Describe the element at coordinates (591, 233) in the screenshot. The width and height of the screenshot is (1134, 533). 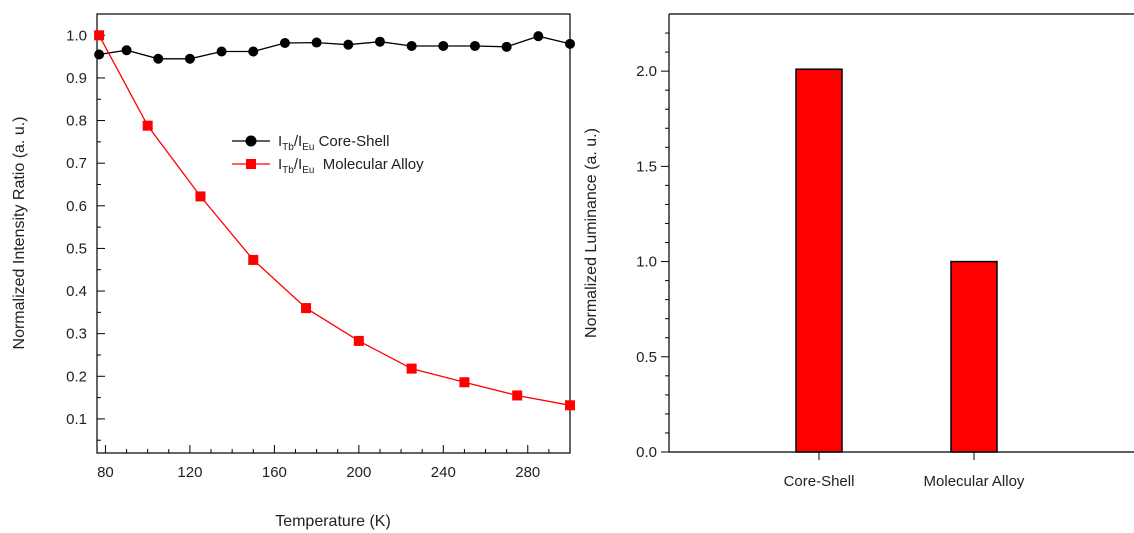
I see `right-y-axis-title: Normalized Luminance (a. u.)` at that location.